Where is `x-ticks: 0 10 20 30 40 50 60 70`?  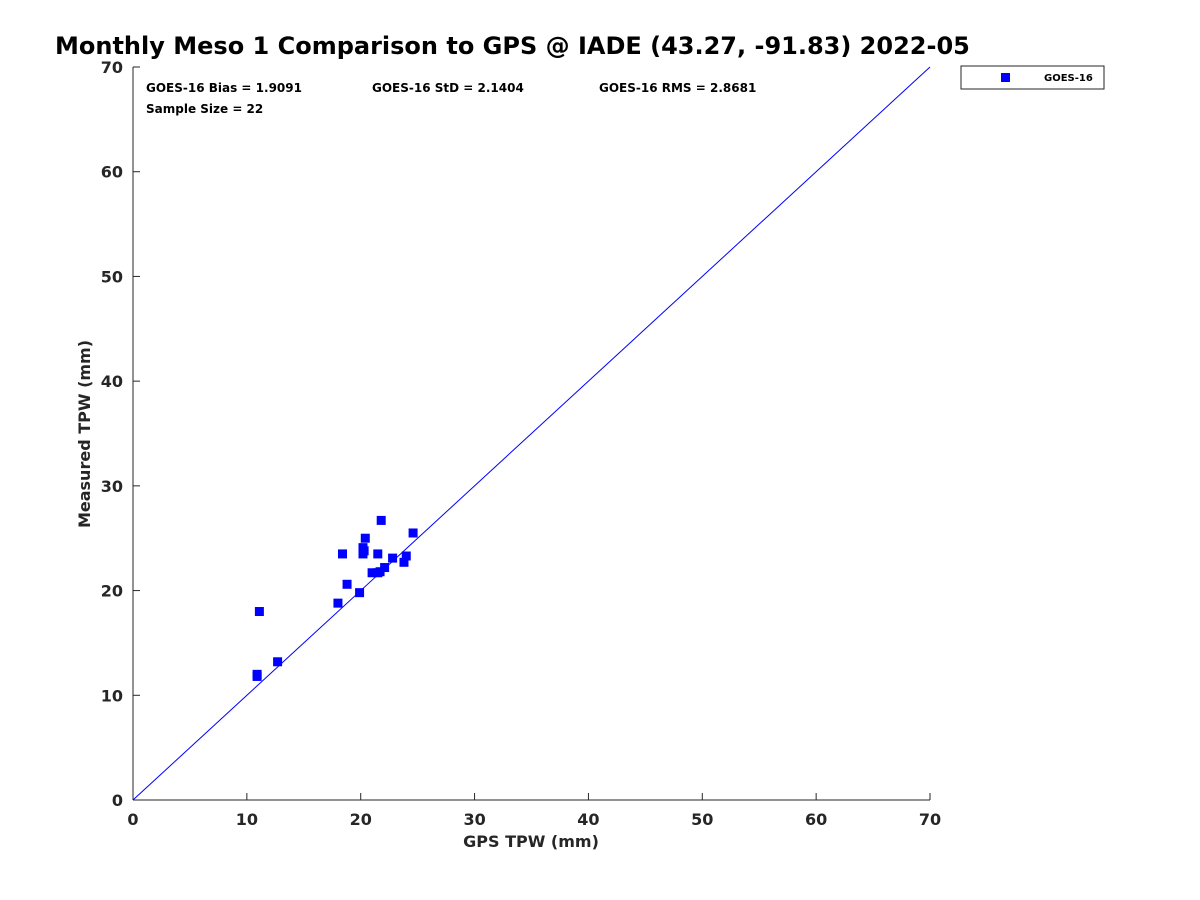 x-ticks: 0 10 20 30 40 50 60 70 is located at coordinates (534, 811).